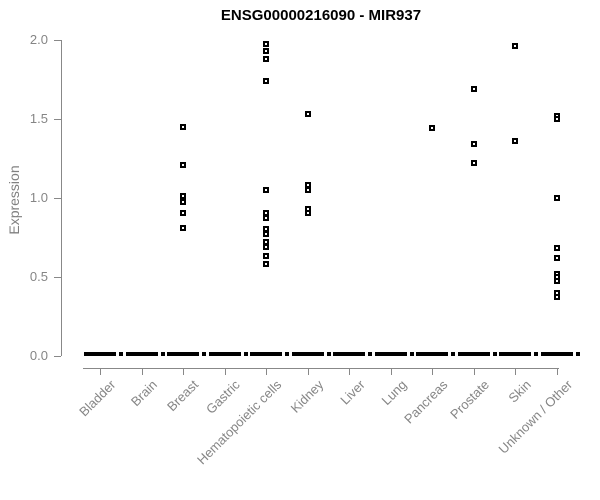 The width and height of the screenshot is (600, 500). I want to click on y-axis-line, so click(61, 198).